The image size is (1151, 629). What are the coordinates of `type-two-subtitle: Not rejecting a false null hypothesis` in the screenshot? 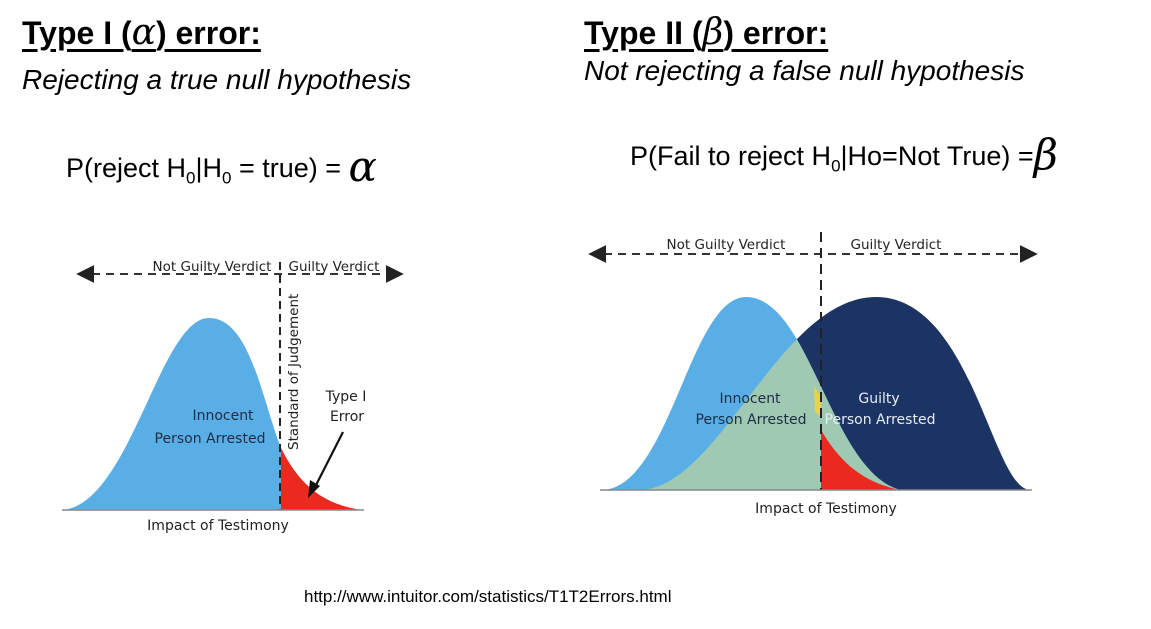 It's located at (804, 70).